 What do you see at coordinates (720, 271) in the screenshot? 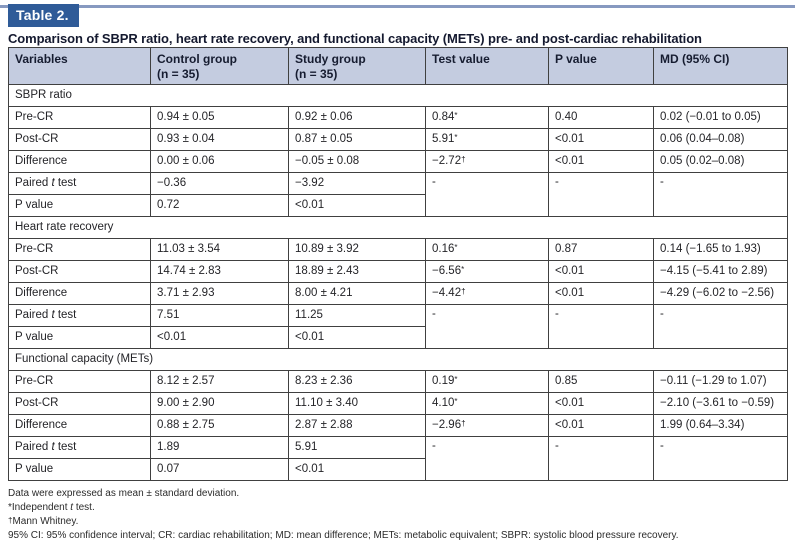
I see `data-cell: −4.15 (−5.41 to 2.89)` at bounding box center [720, 271].